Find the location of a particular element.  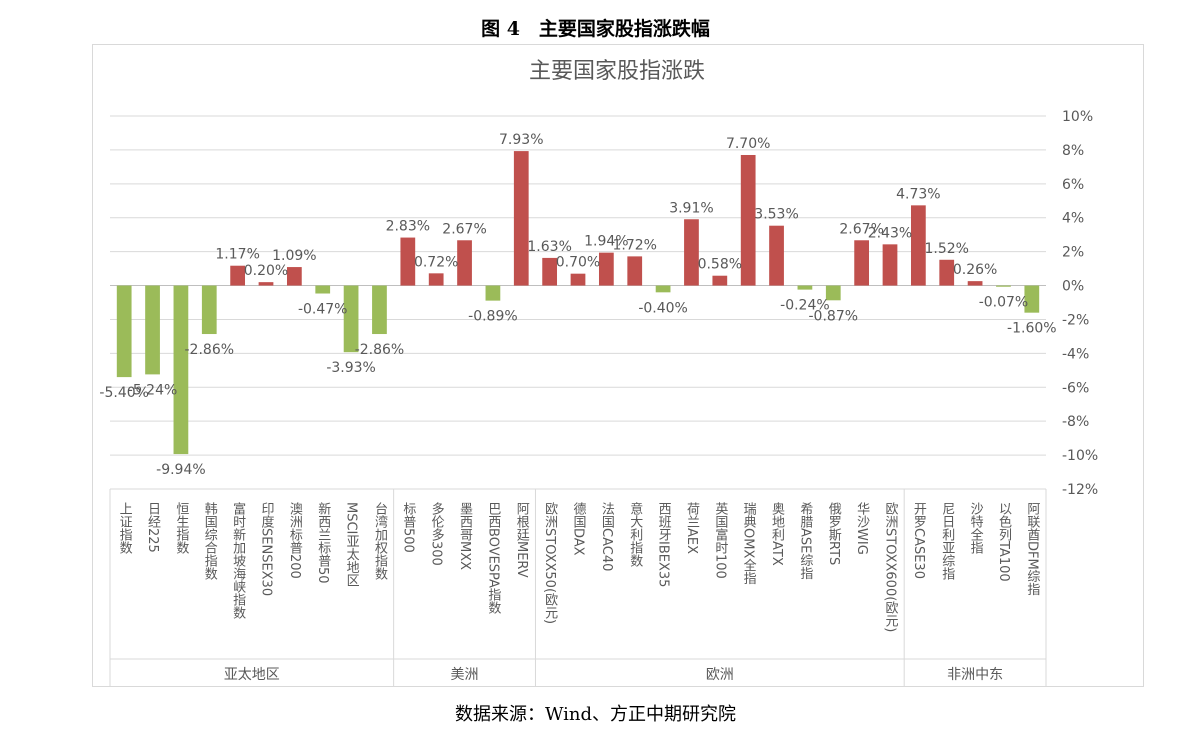

category-label: 瑞典OMX全指 is located at coordinates (749, 543).